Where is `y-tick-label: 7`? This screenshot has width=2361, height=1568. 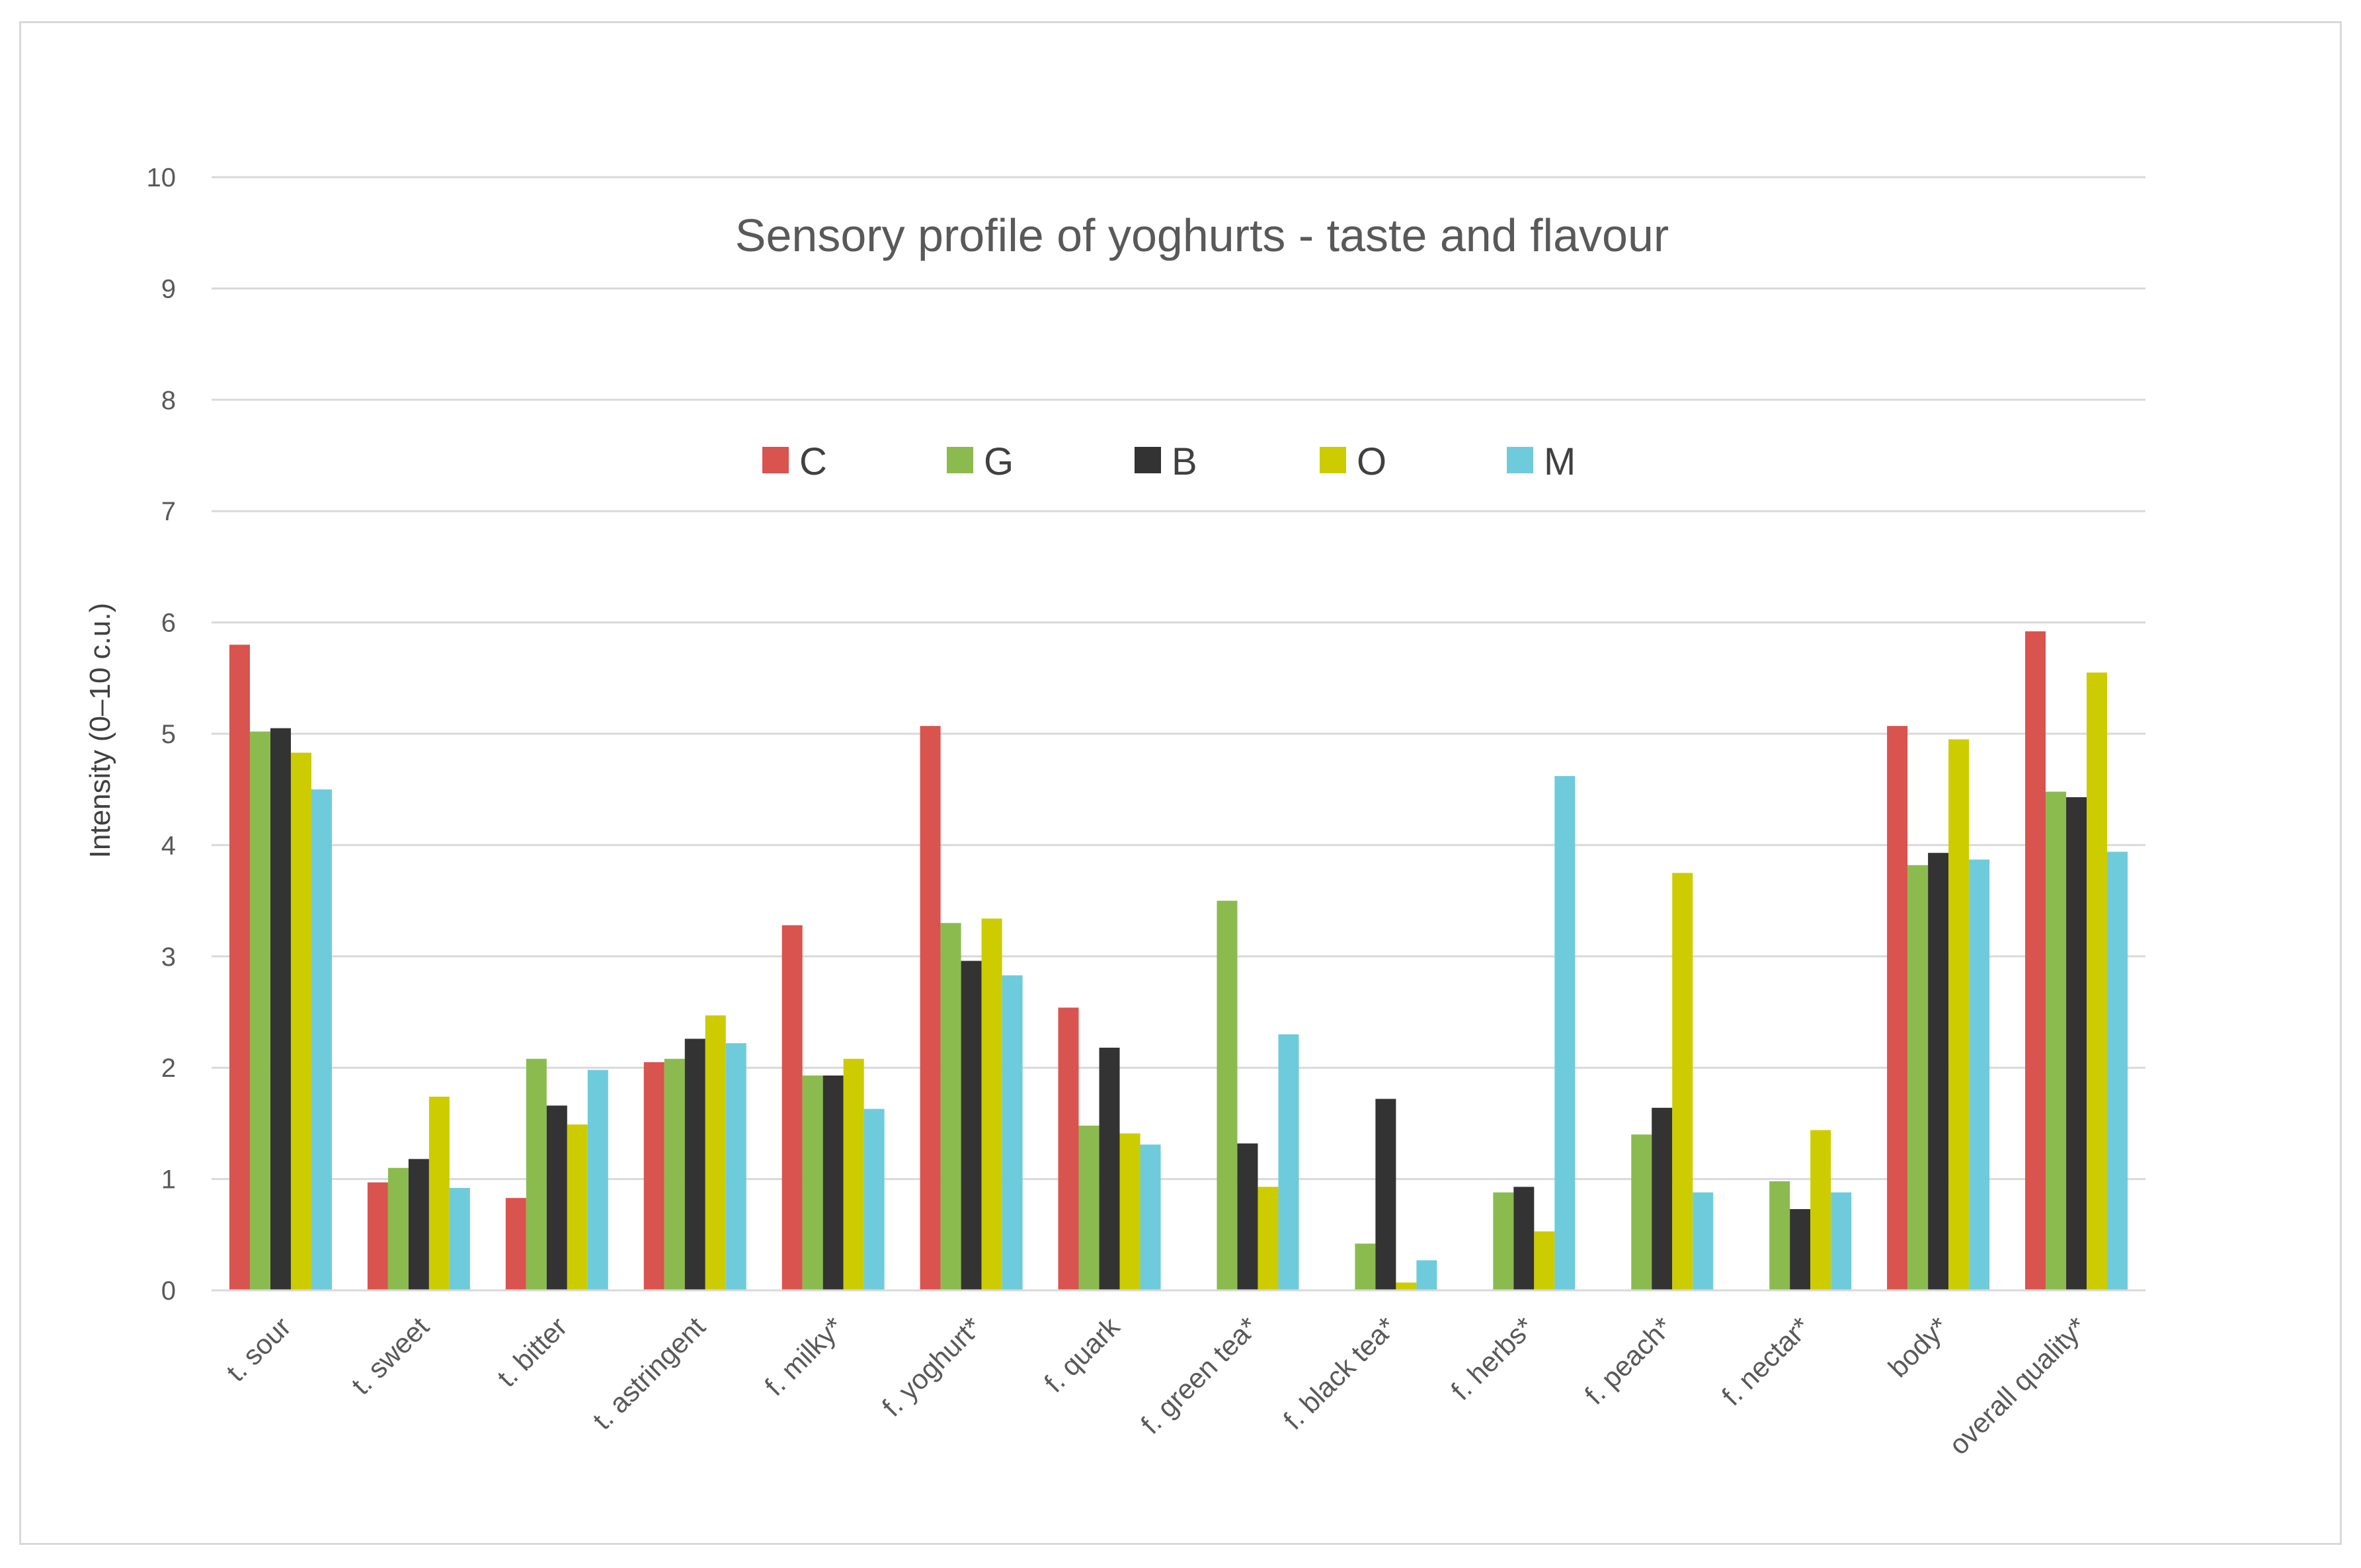 y-tick-label: 7 is located at coordinates (168, 511).